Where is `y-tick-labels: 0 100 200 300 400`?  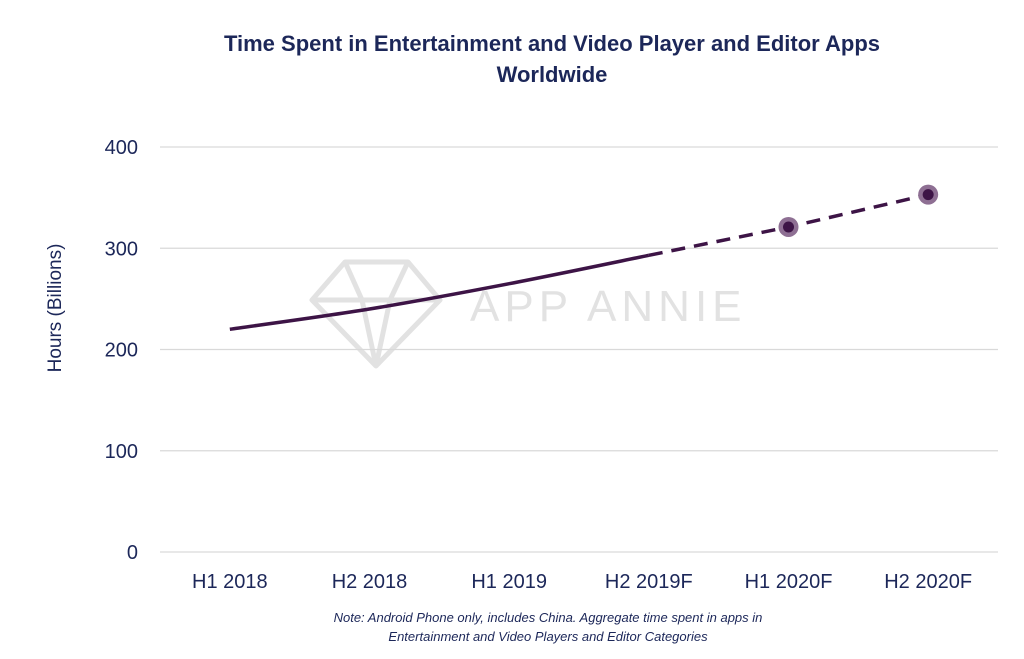
y-tick-labels: 0 100 200 300 400 is located at coordinates (121, 350).